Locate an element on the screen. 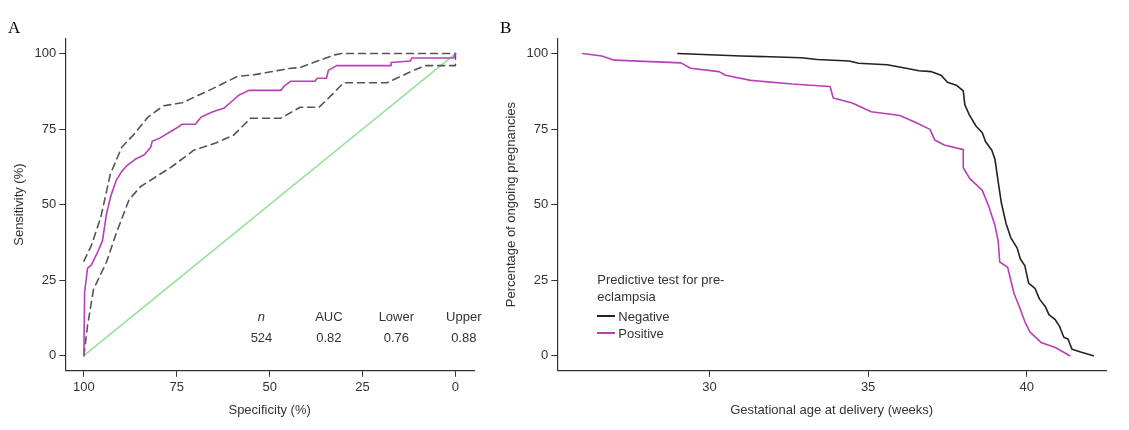 This screenshot has width=1129, height=430. x-tick-label: 0 is located at coordinates (455, 387).